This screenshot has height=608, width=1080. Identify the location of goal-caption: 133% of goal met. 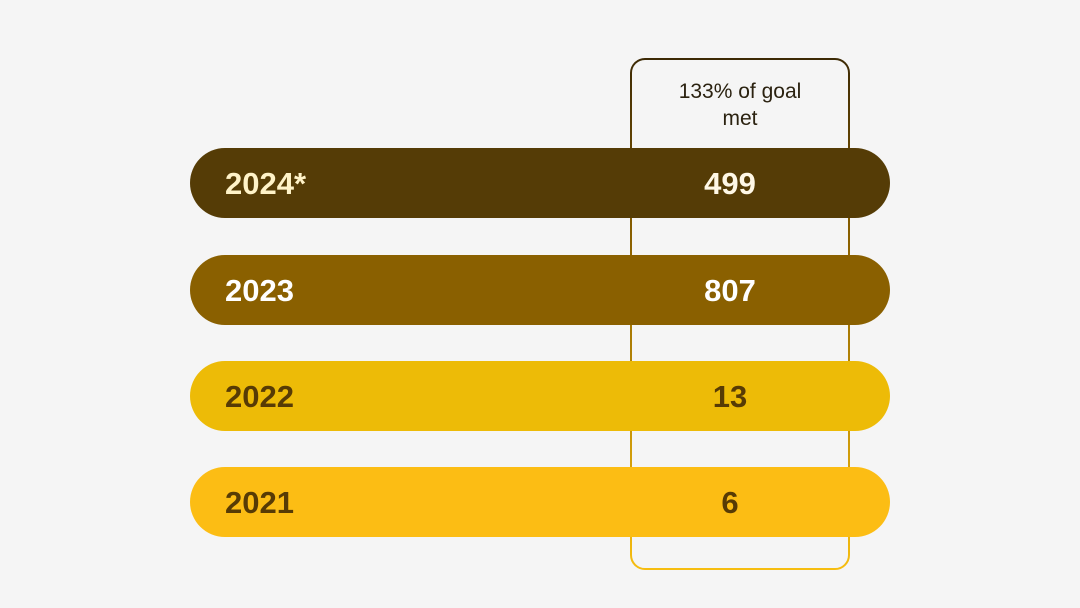
(740, 105).